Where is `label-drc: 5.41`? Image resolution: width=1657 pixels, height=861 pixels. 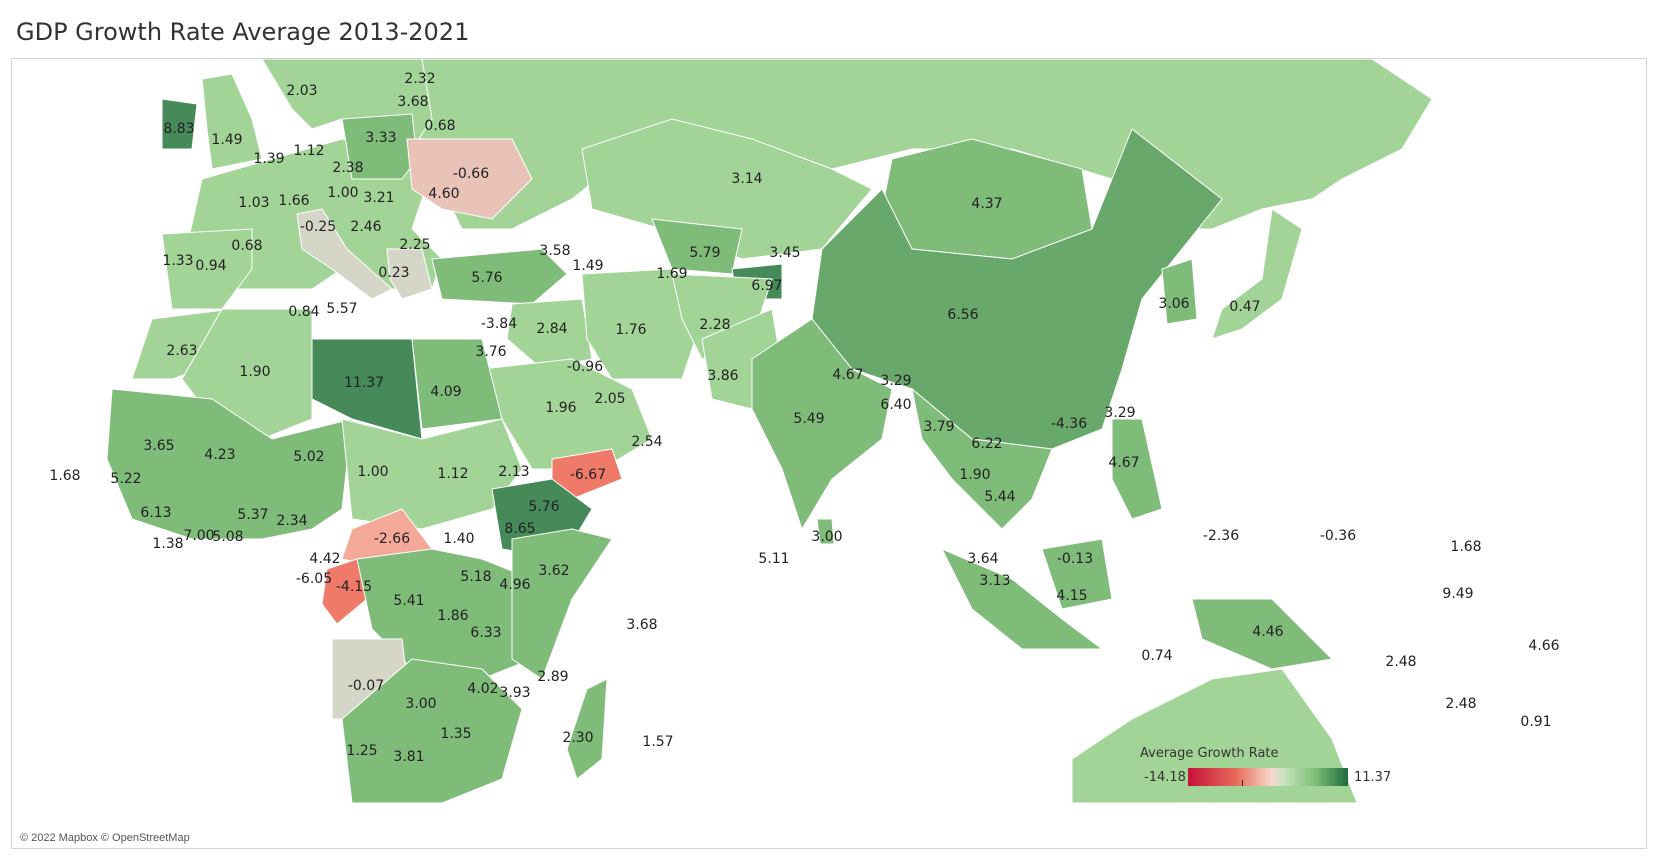
label-drc: 5.41 is located at coordinates (409, 601).